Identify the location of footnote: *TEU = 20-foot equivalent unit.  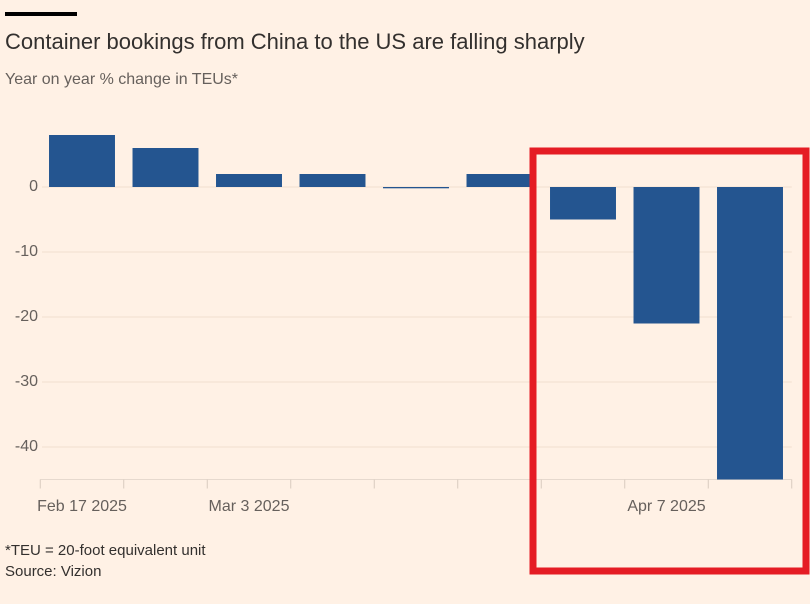
(105, 550).